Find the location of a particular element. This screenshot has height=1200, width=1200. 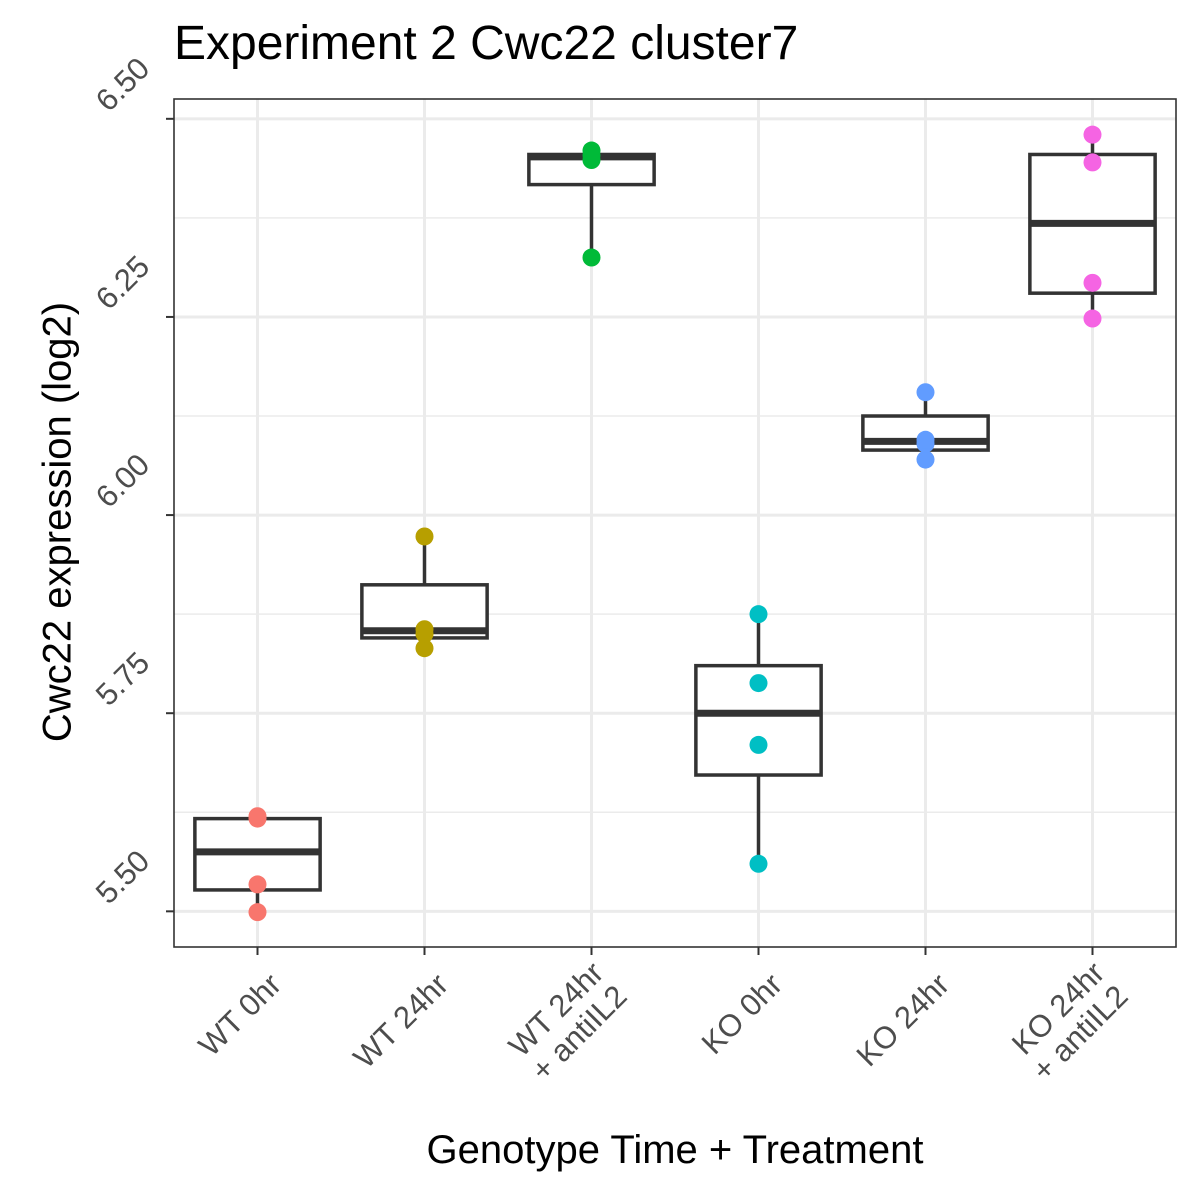

y-tick-label: 5.75 is located at coordinates (122, 678).